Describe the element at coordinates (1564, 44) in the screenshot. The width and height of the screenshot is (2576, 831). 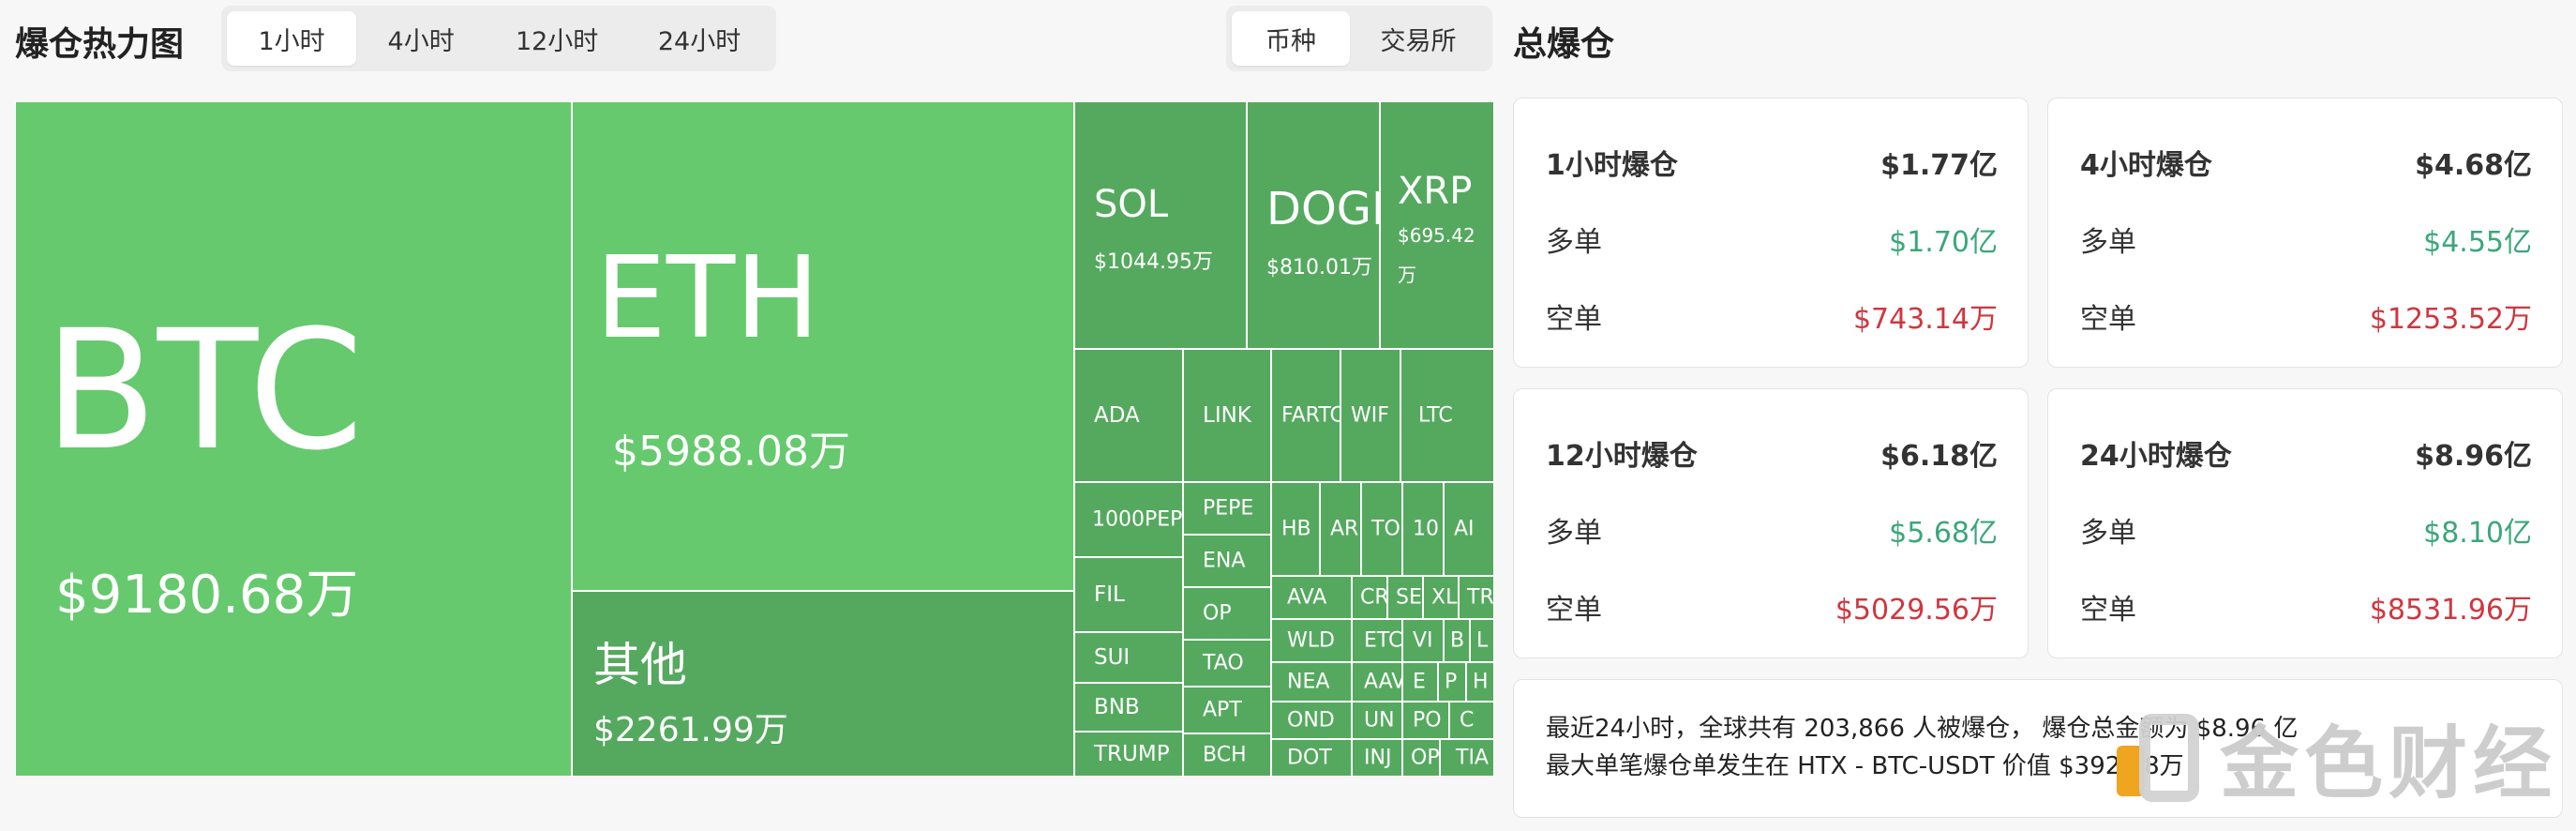
I see `summary-title: 总爆仓` at that location.